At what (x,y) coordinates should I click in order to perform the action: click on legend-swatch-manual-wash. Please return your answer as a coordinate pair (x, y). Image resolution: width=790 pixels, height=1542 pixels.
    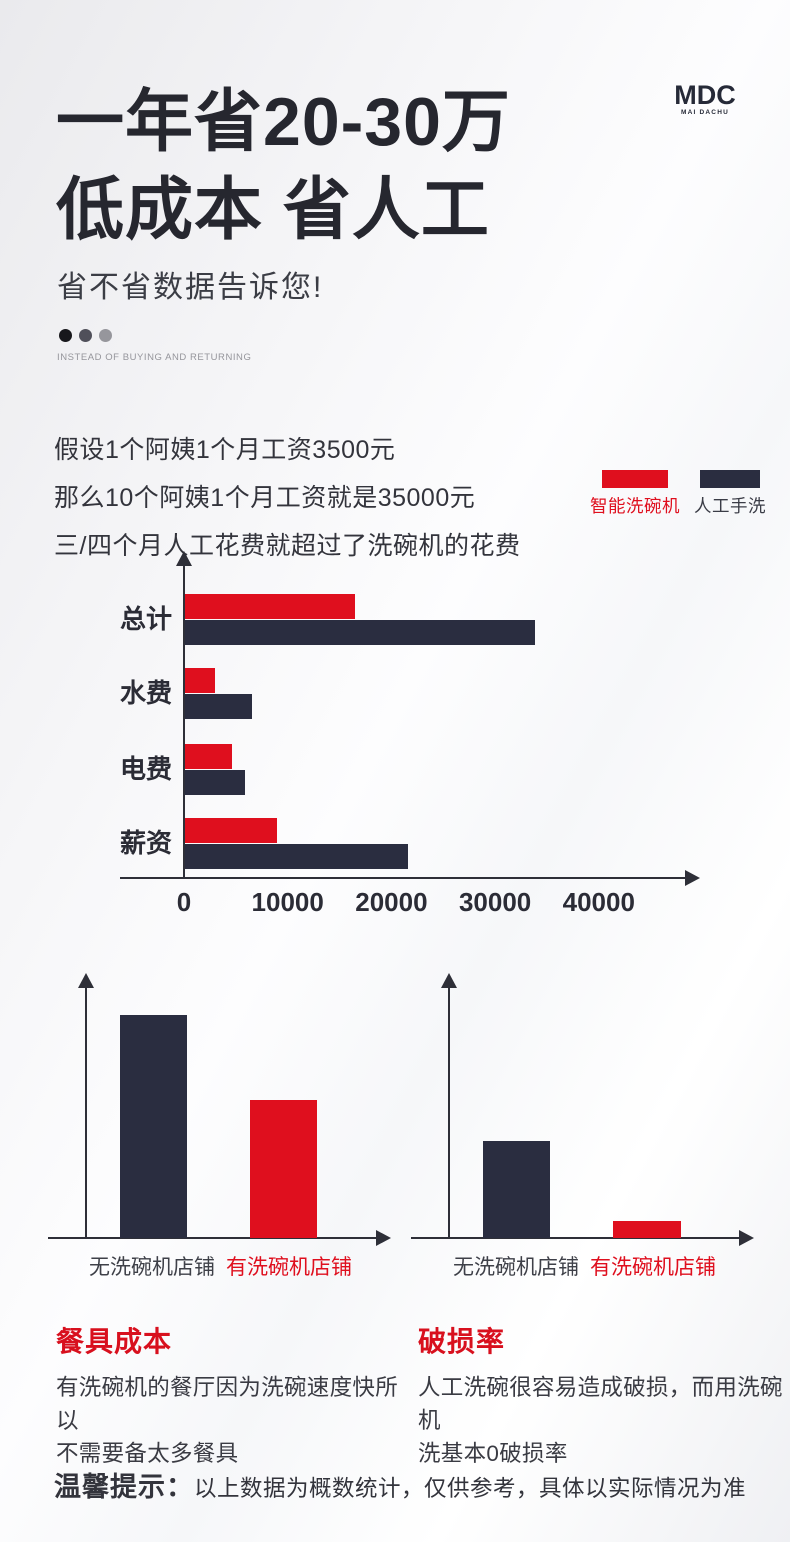
    Looking at the image, I should click on (730, 479).